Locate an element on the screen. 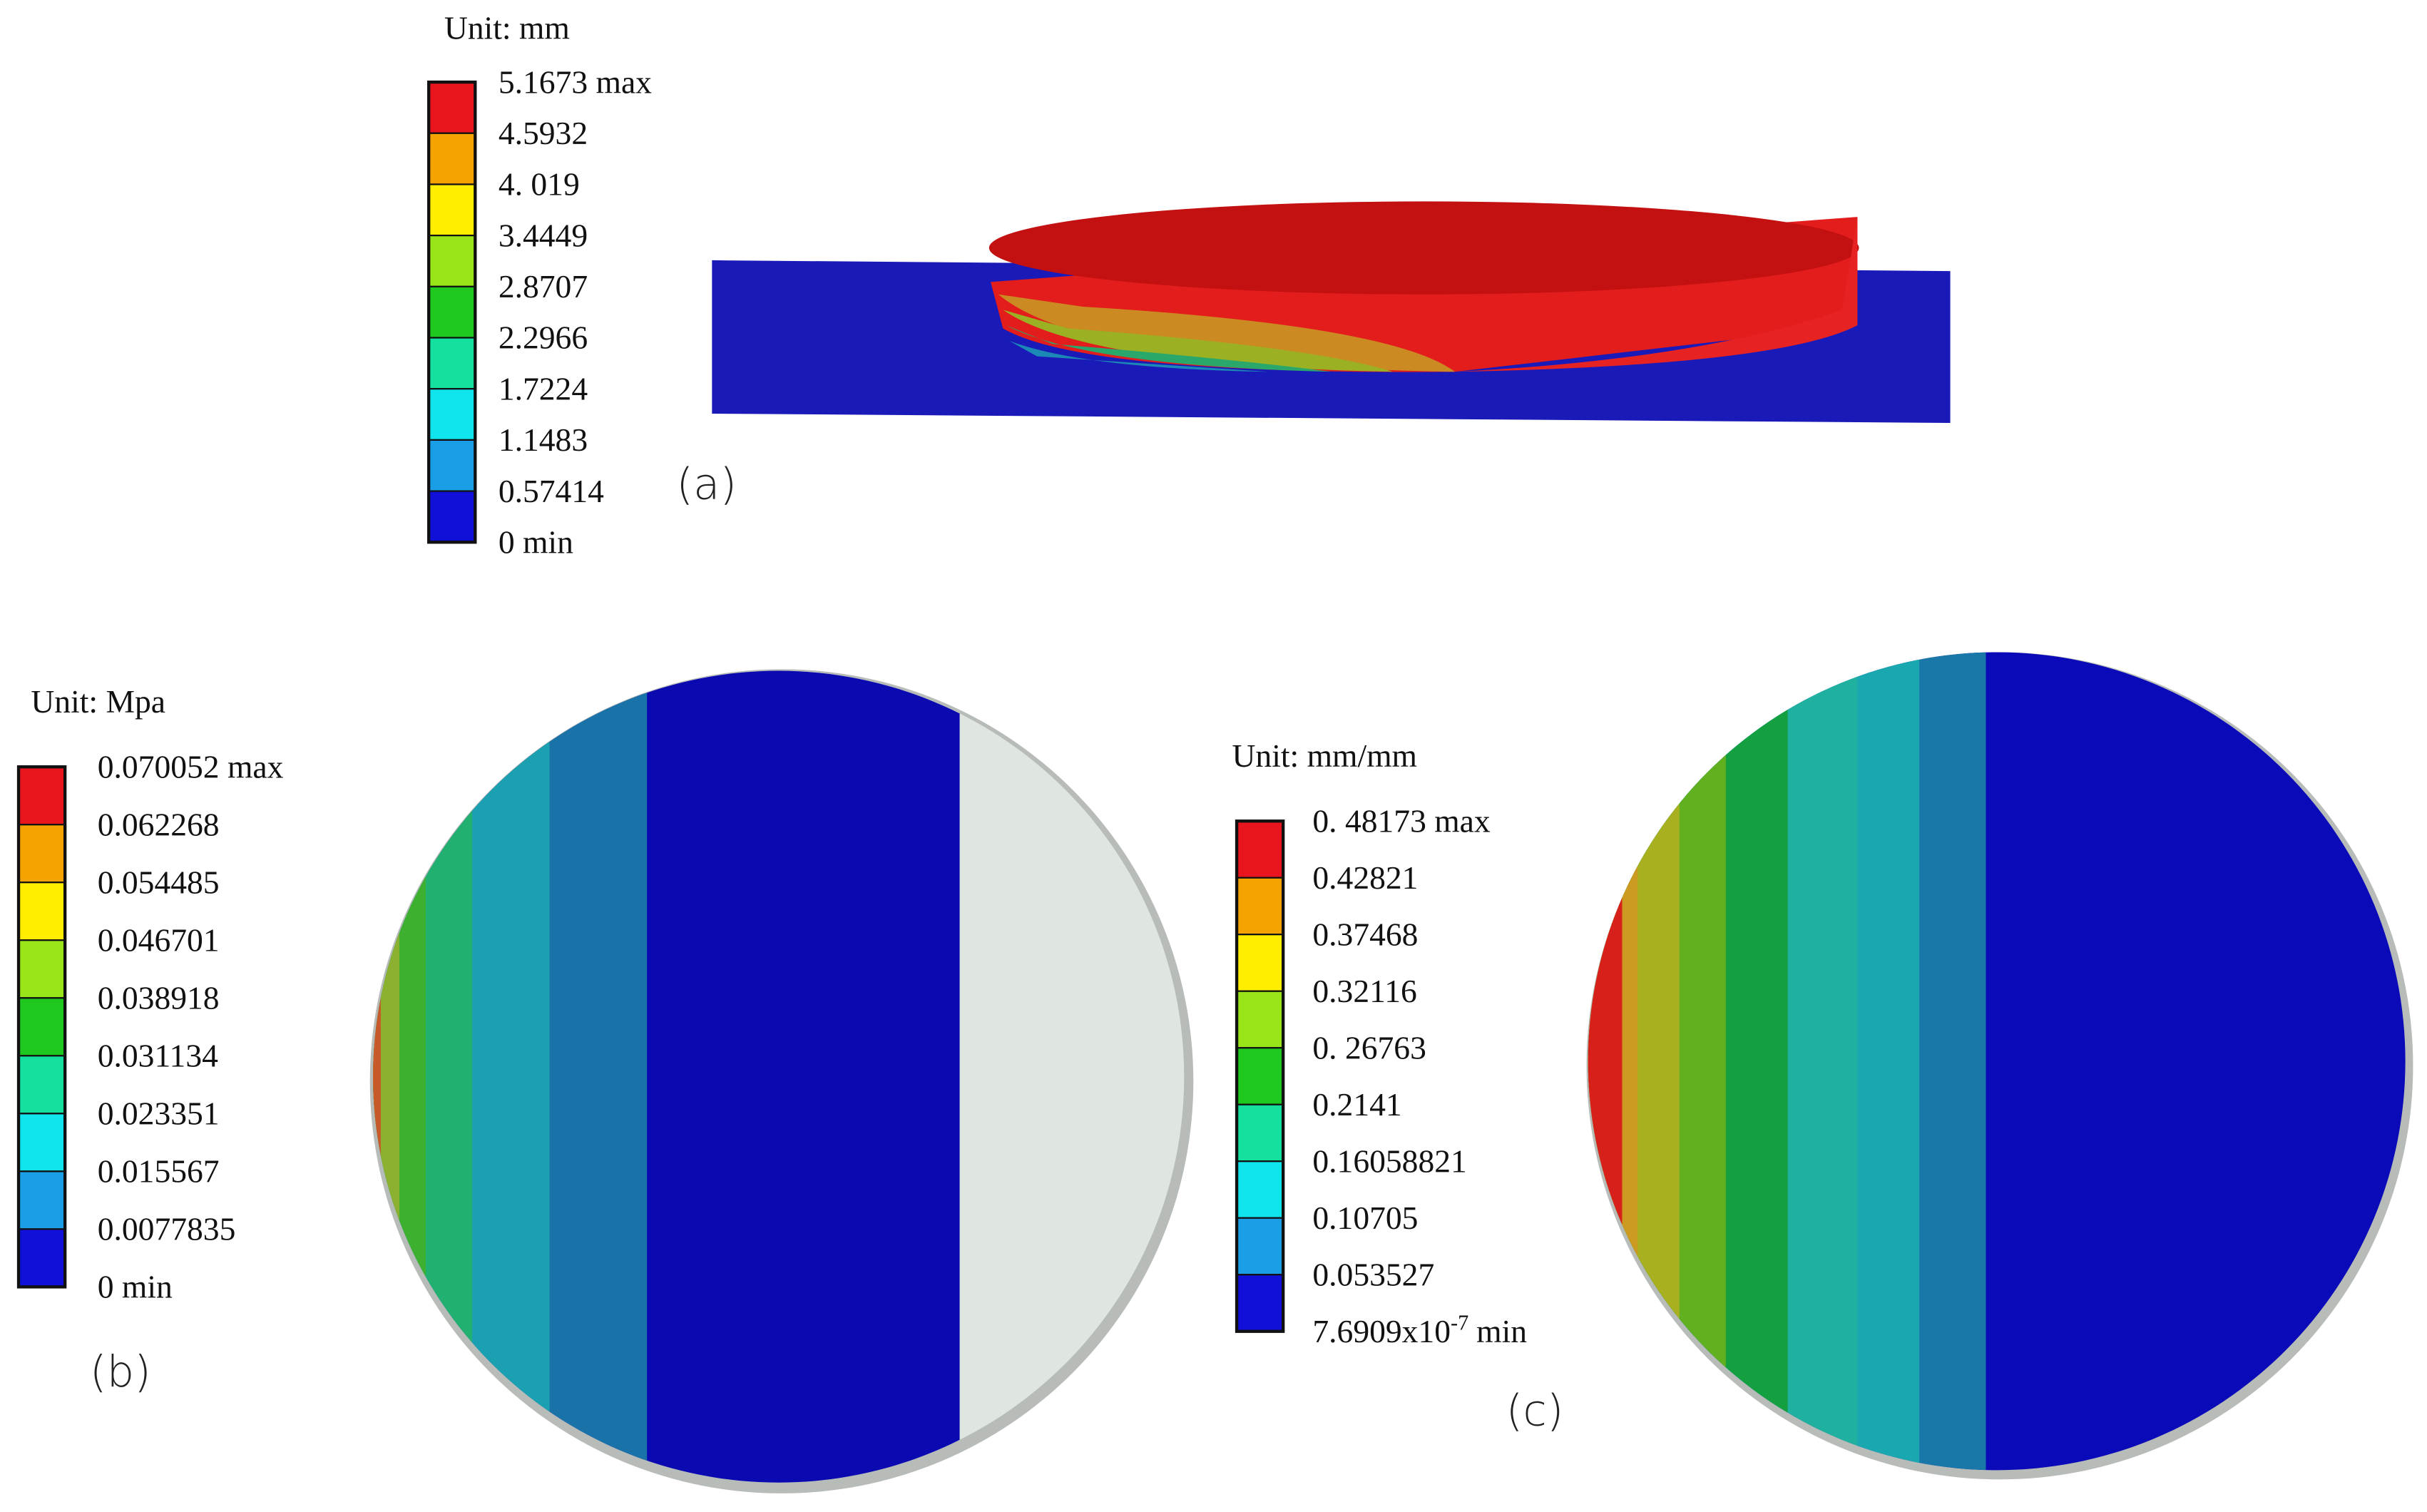 Image resolution: width=2427 pixels, height=1512 pixels. panel-tag: (b) is located at coordinates (120, 1372).